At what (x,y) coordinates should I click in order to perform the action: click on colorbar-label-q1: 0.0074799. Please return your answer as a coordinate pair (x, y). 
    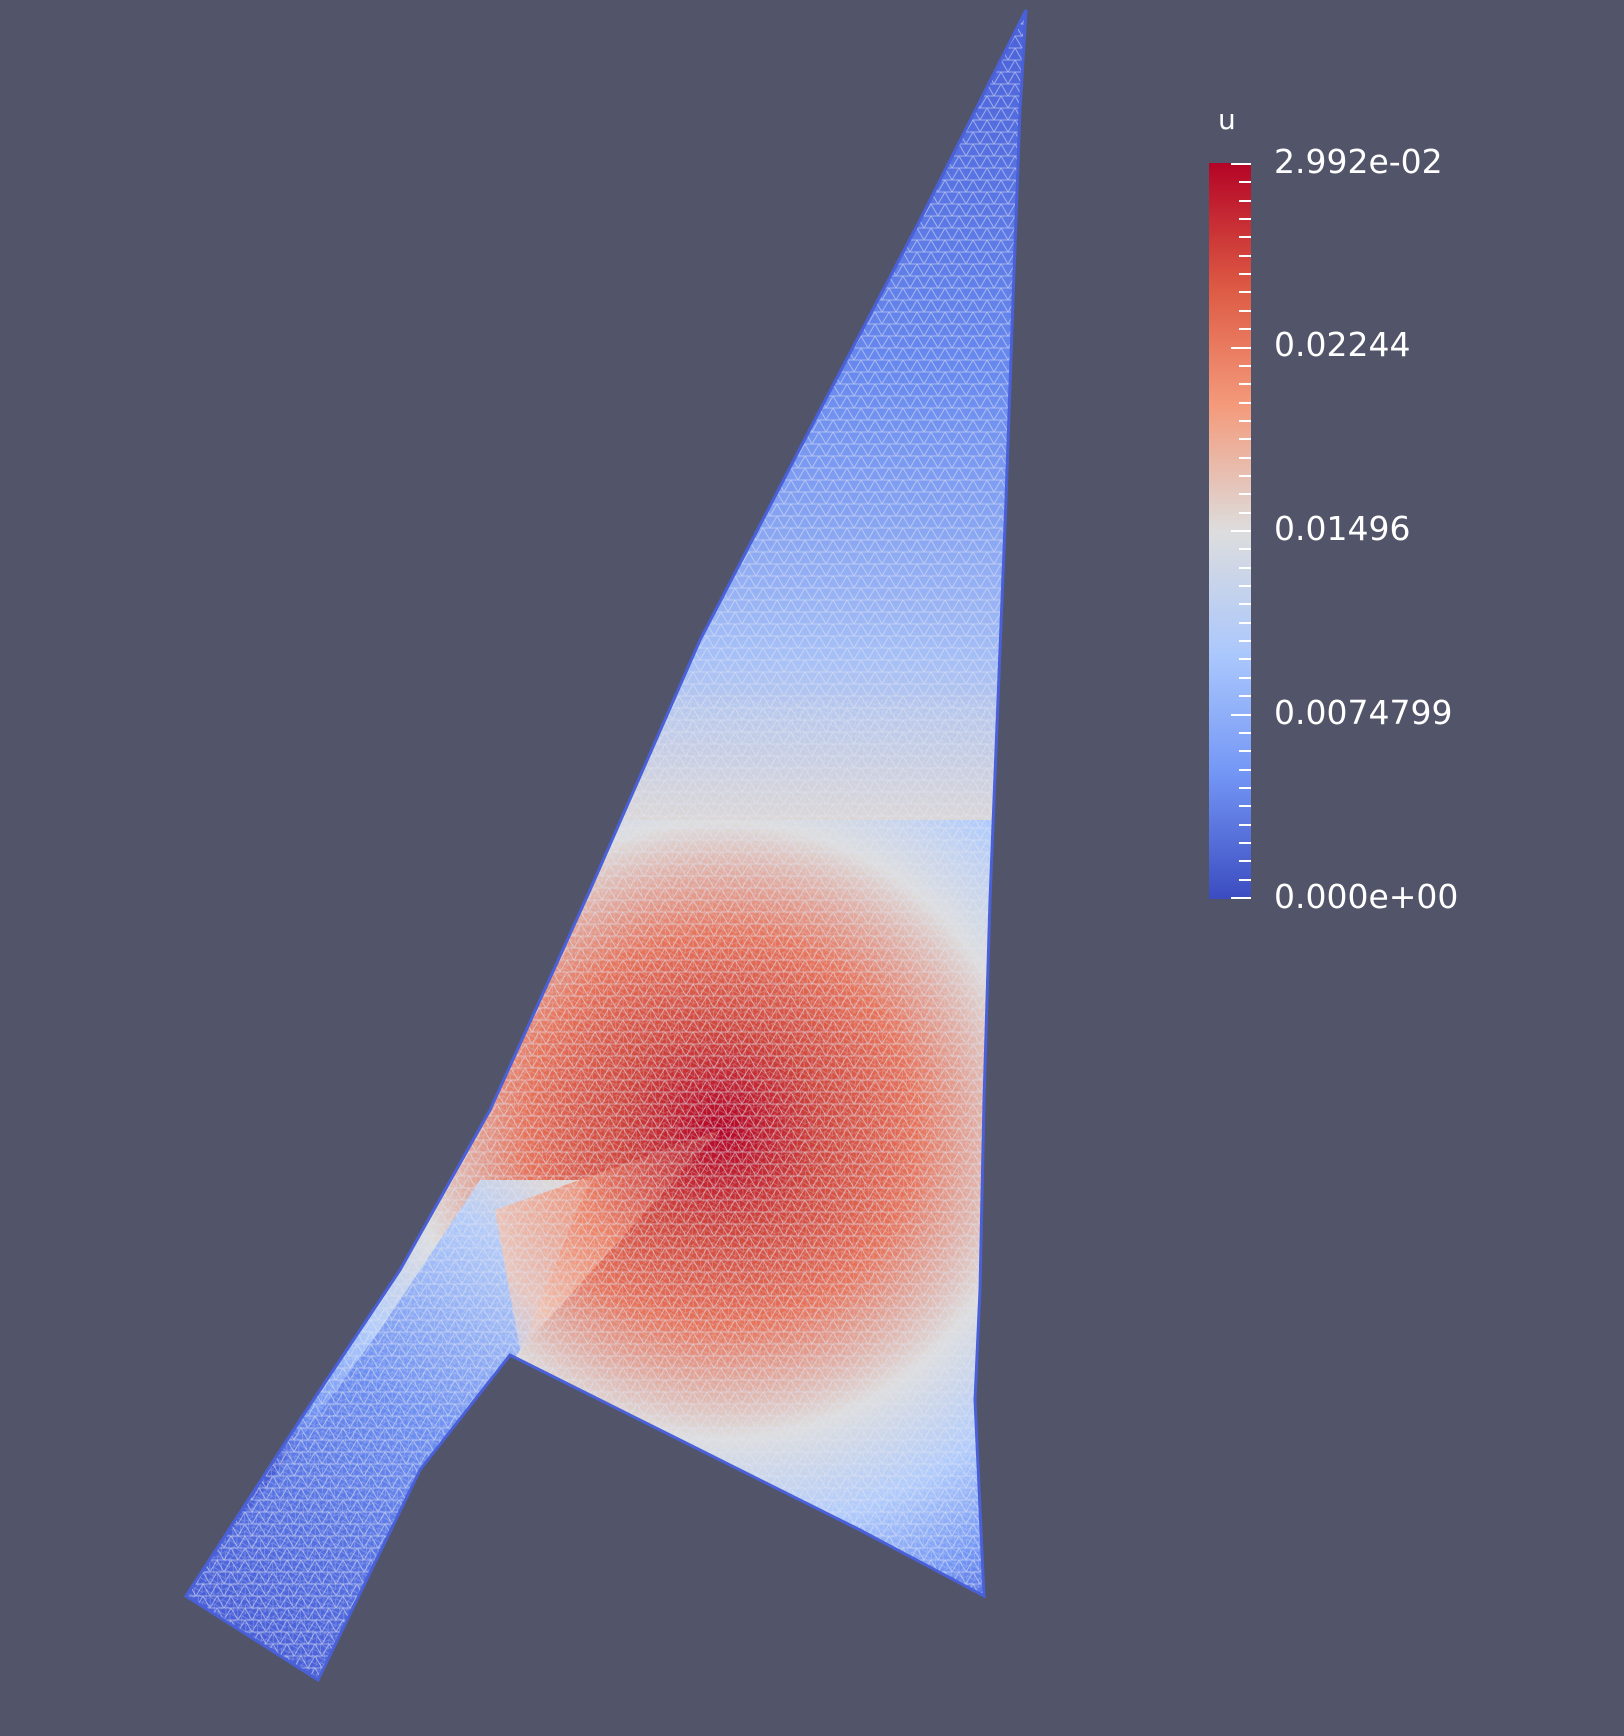
    Looking at the image, I should click on (1363, 712).